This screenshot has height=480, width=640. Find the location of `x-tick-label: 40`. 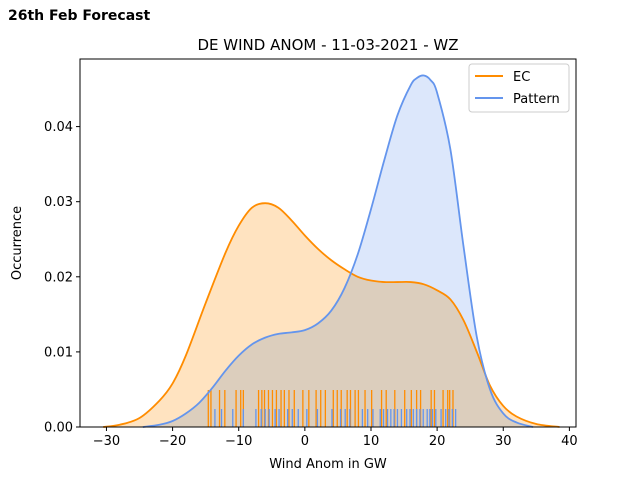

x-tick-label: 40 is located at coordinates (569, 441).